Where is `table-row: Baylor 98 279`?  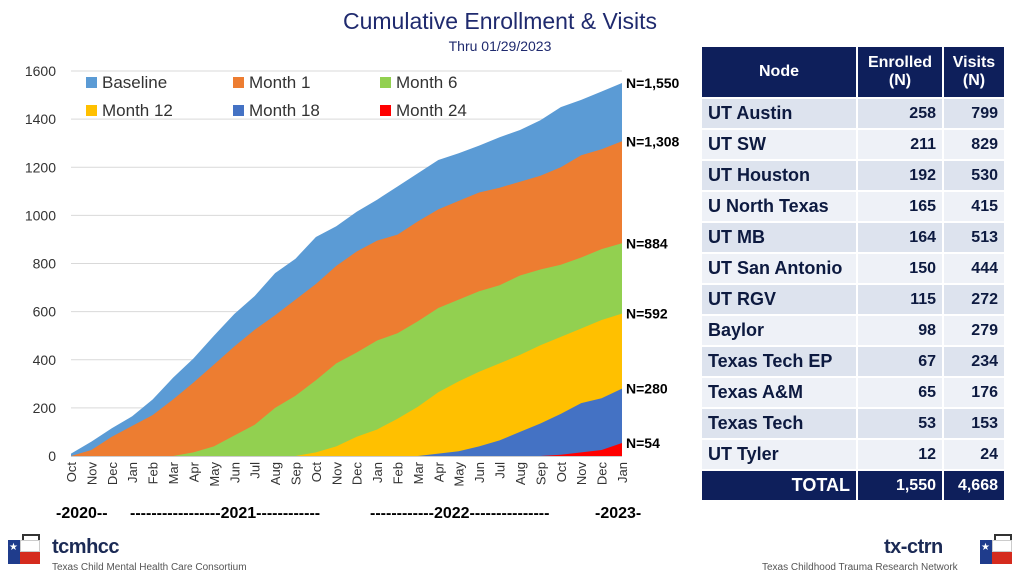 table-row: Baylor 98 279 is located at coordinates (853, 330).